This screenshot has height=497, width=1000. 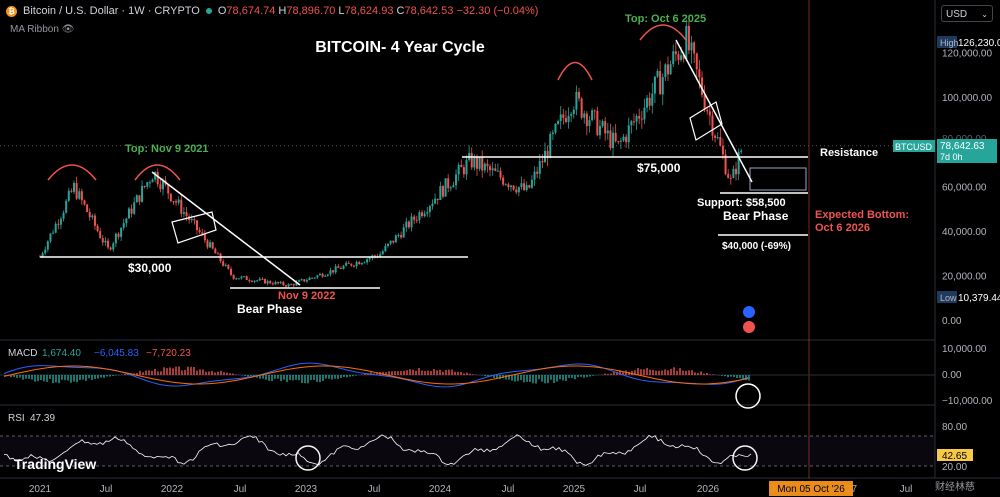 What do you see at coordinates (949, 43) in the screenshot?
I see `high-tag-label: High` at bounding box center [949, 43].